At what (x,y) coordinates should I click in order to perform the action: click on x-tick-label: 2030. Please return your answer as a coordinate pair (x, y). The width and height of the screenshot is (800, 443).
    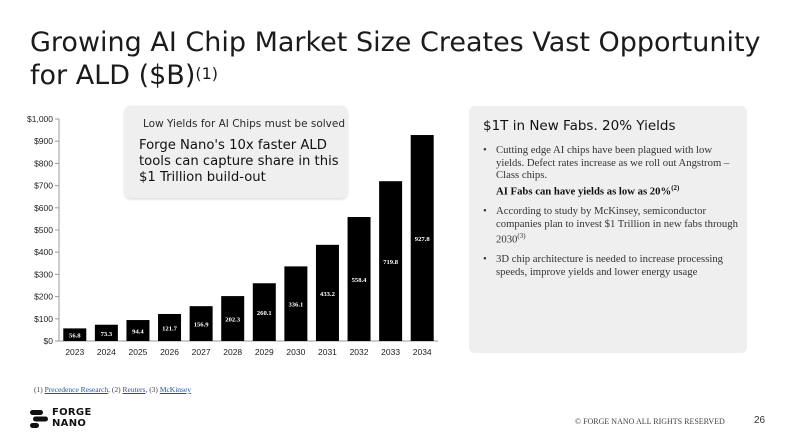
    Looking at the image, I should click on (295, 352).